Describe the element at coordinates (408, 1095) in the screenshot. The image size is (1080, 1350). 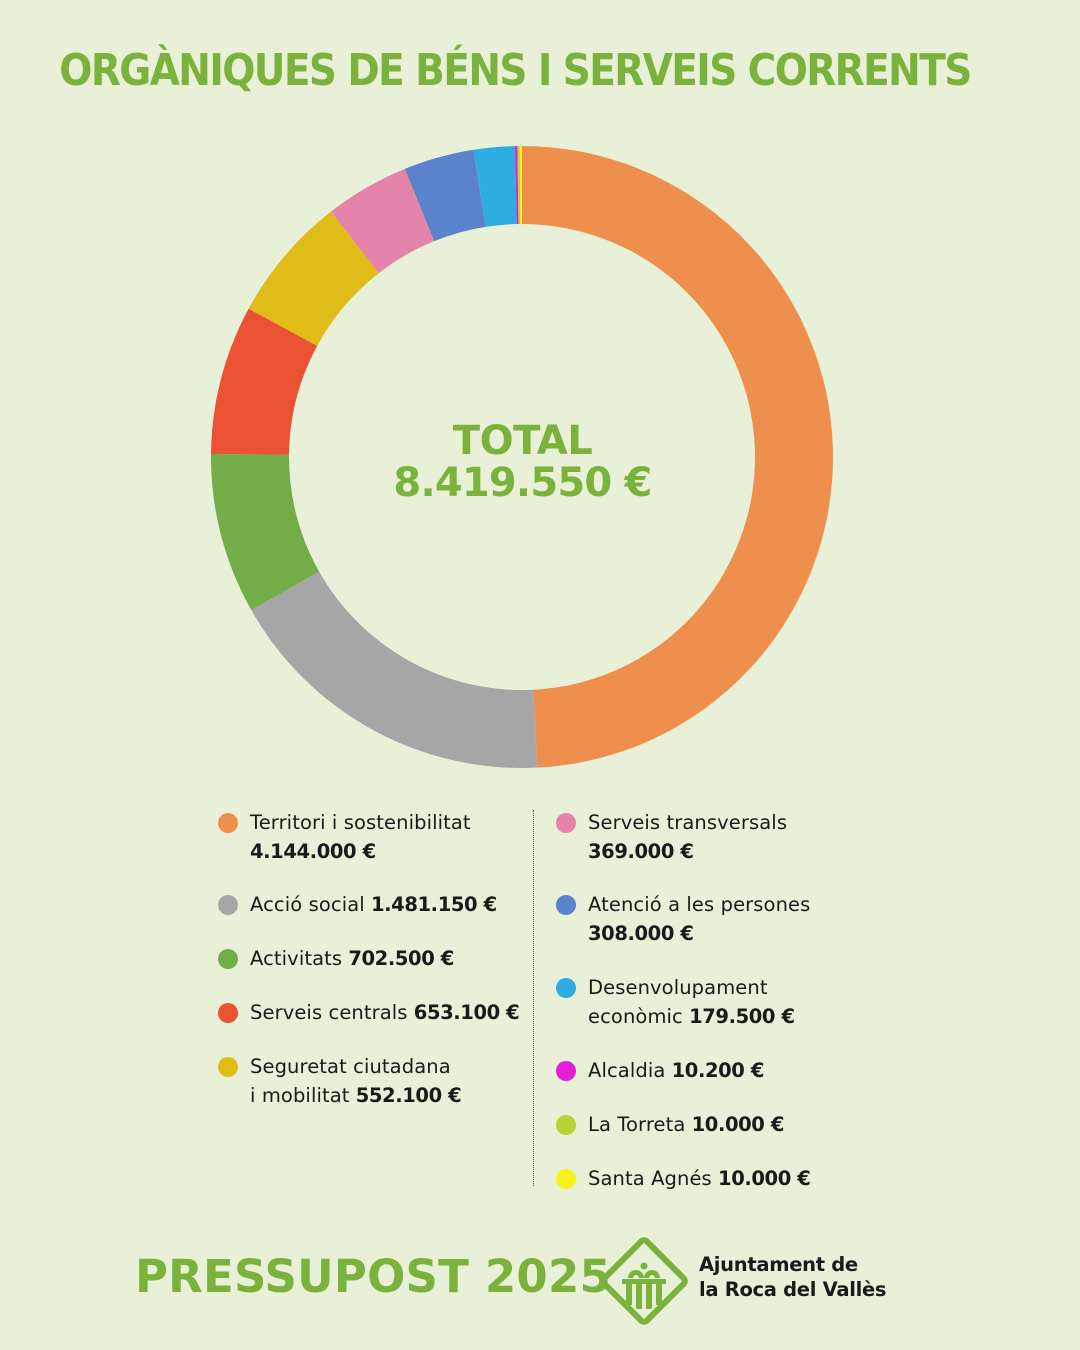
I see `legend-value: 552.100 €` at that location.